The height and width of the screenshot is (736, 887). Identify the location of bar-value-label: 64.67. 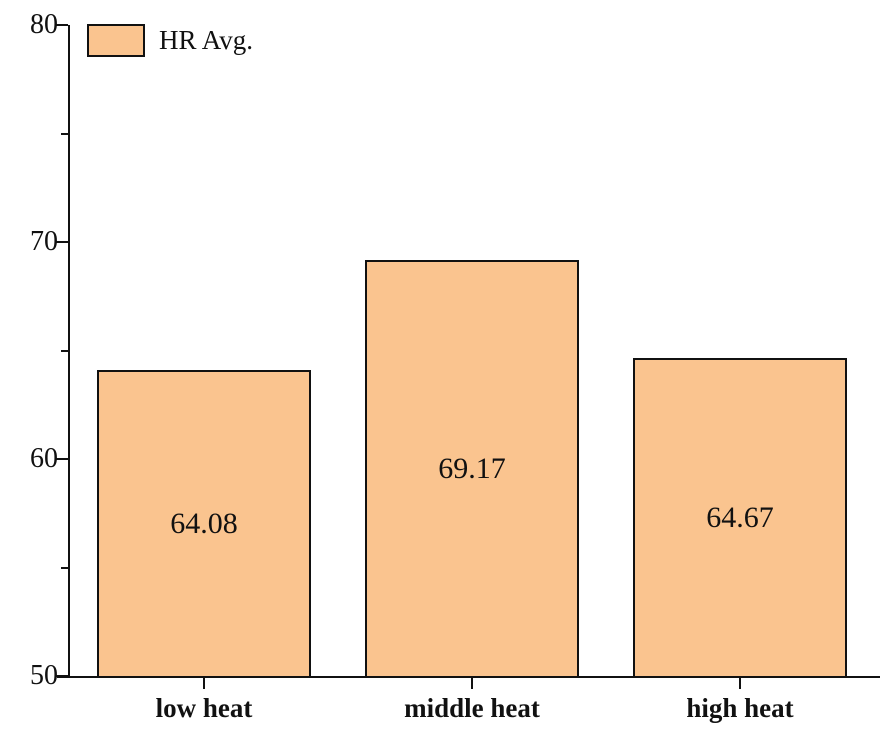
(740, 517).